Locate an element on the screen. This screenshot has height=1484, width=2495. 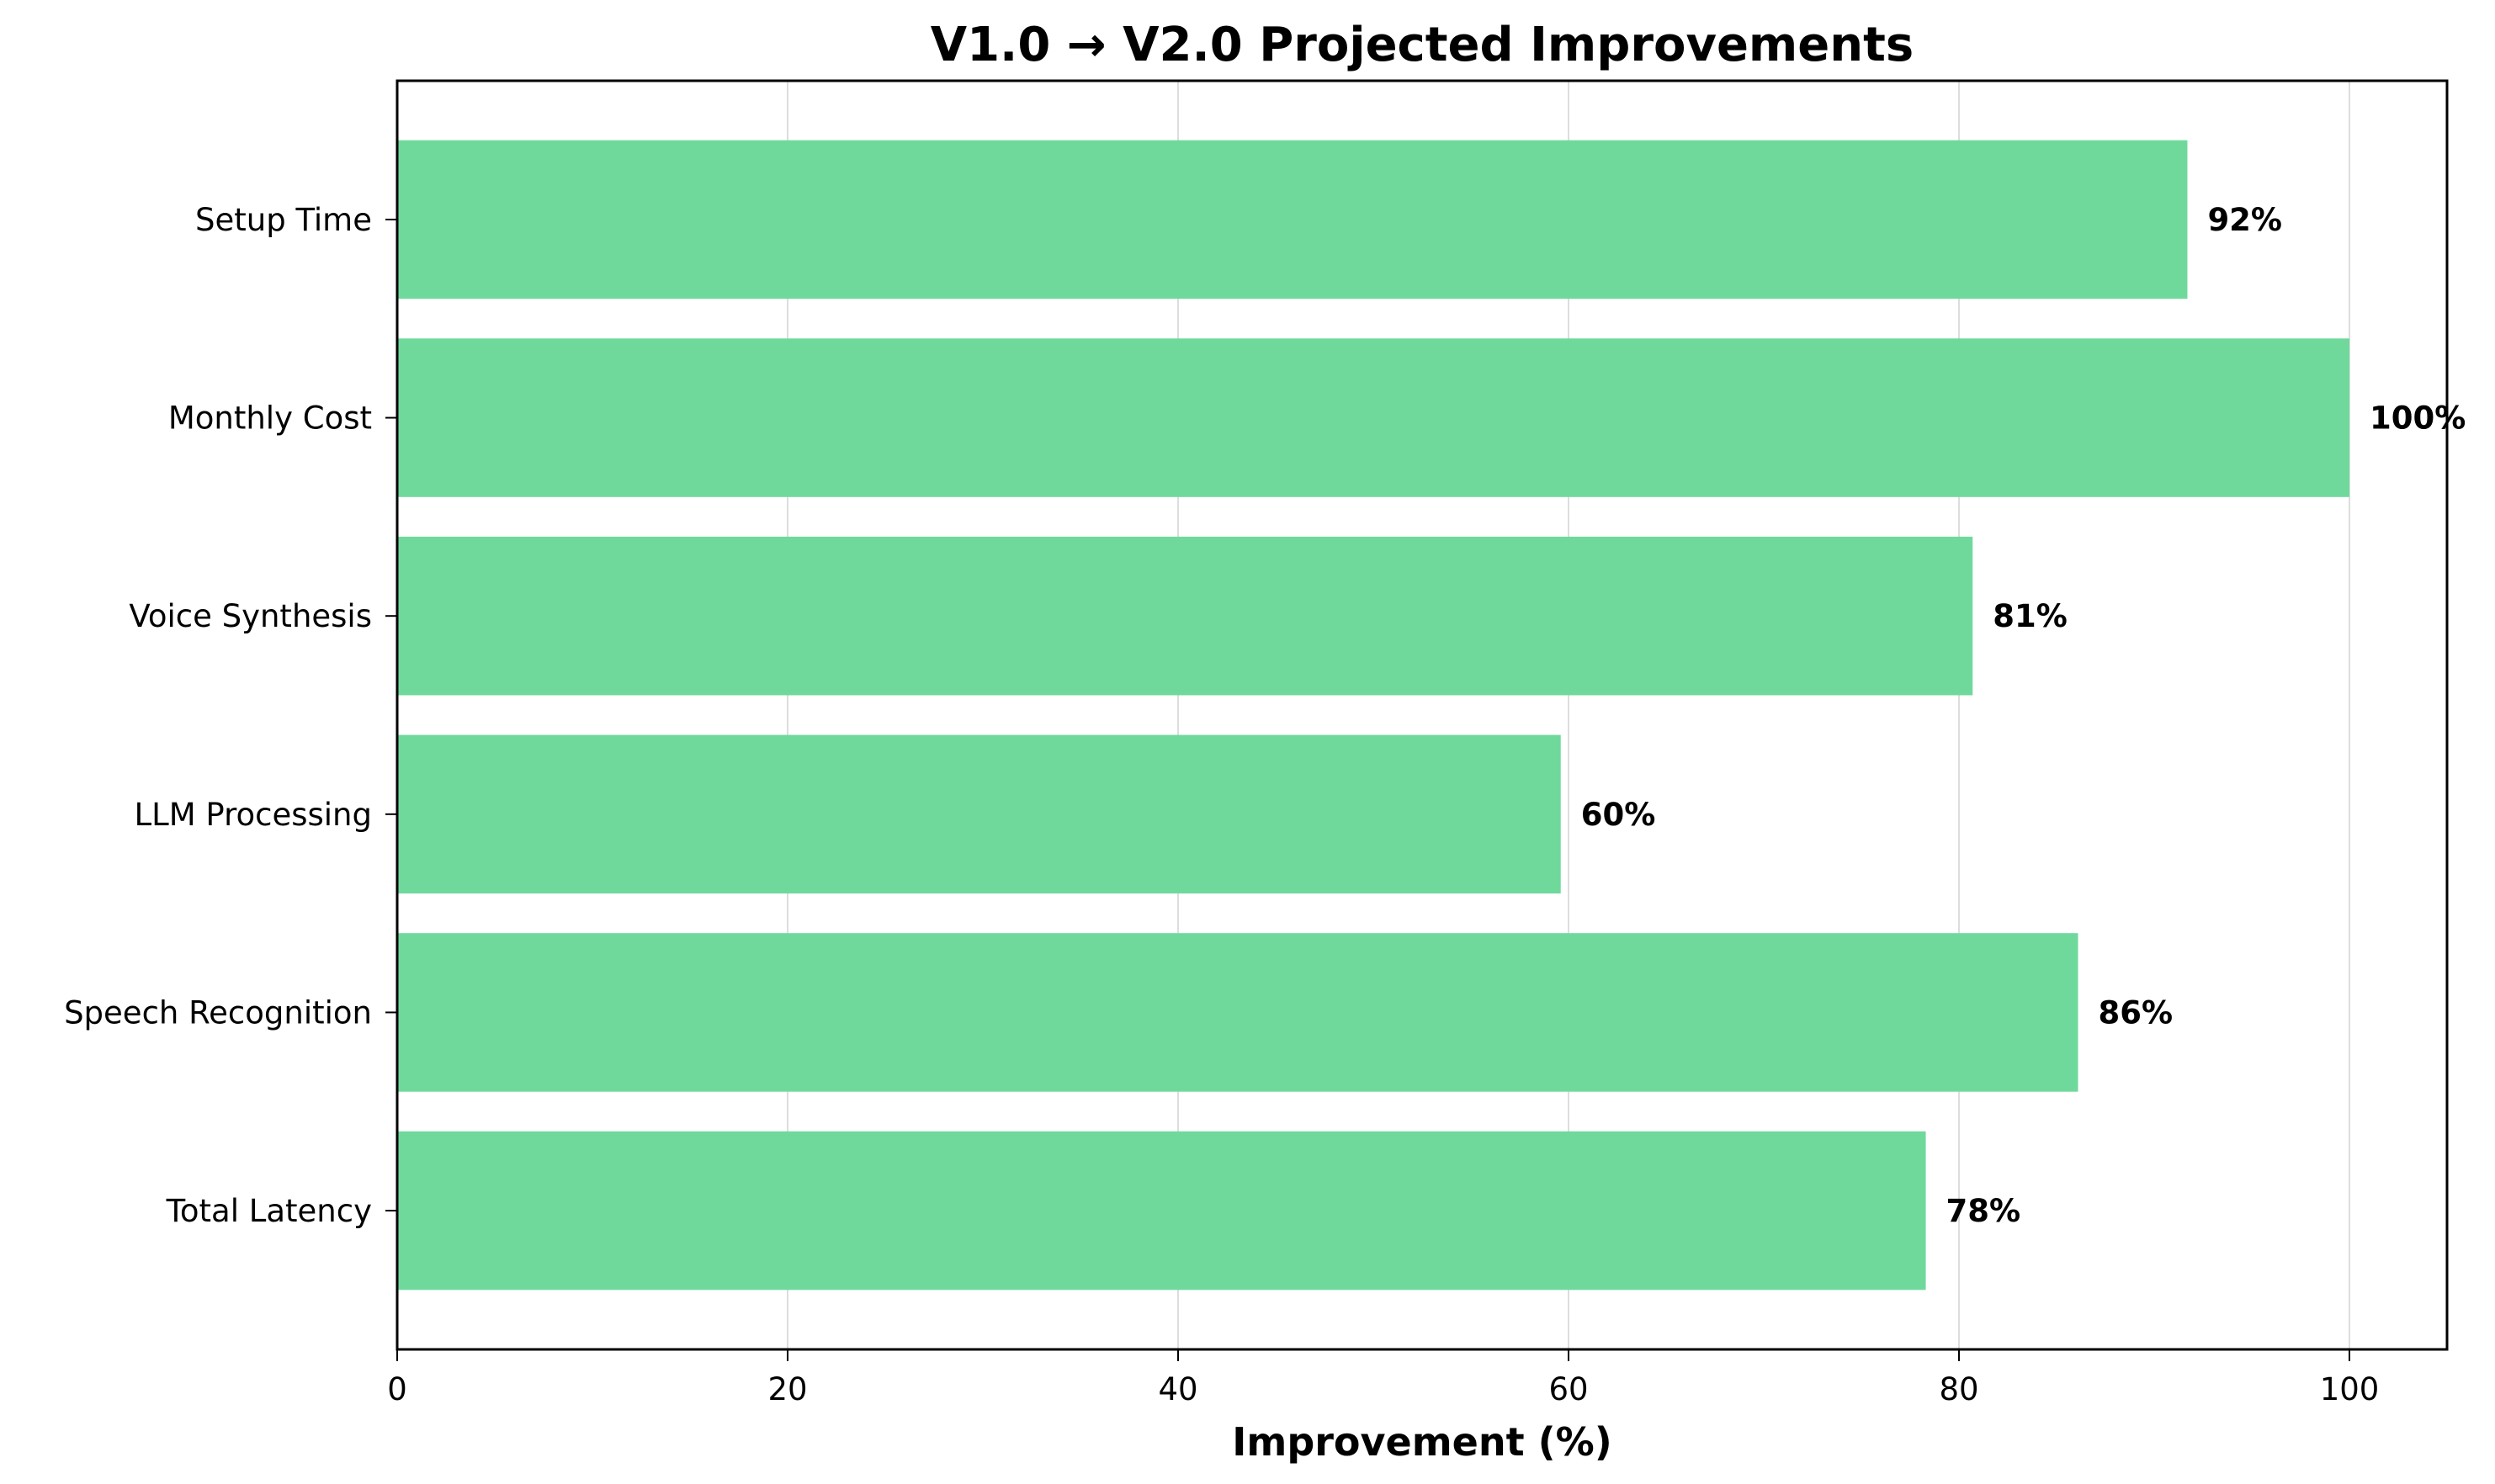
x-tick-label-80: 80 is located at coordinates (1958, 1389).